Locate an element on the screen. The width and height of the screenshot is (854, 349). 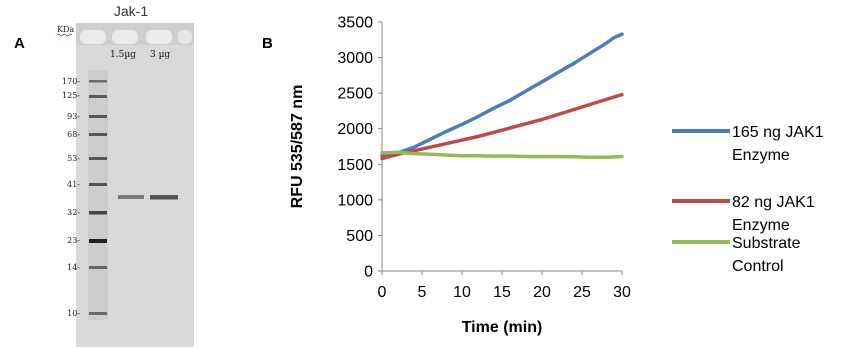
legend-label-2: 82 ng JAK1 is located at coordinates (773, 202).